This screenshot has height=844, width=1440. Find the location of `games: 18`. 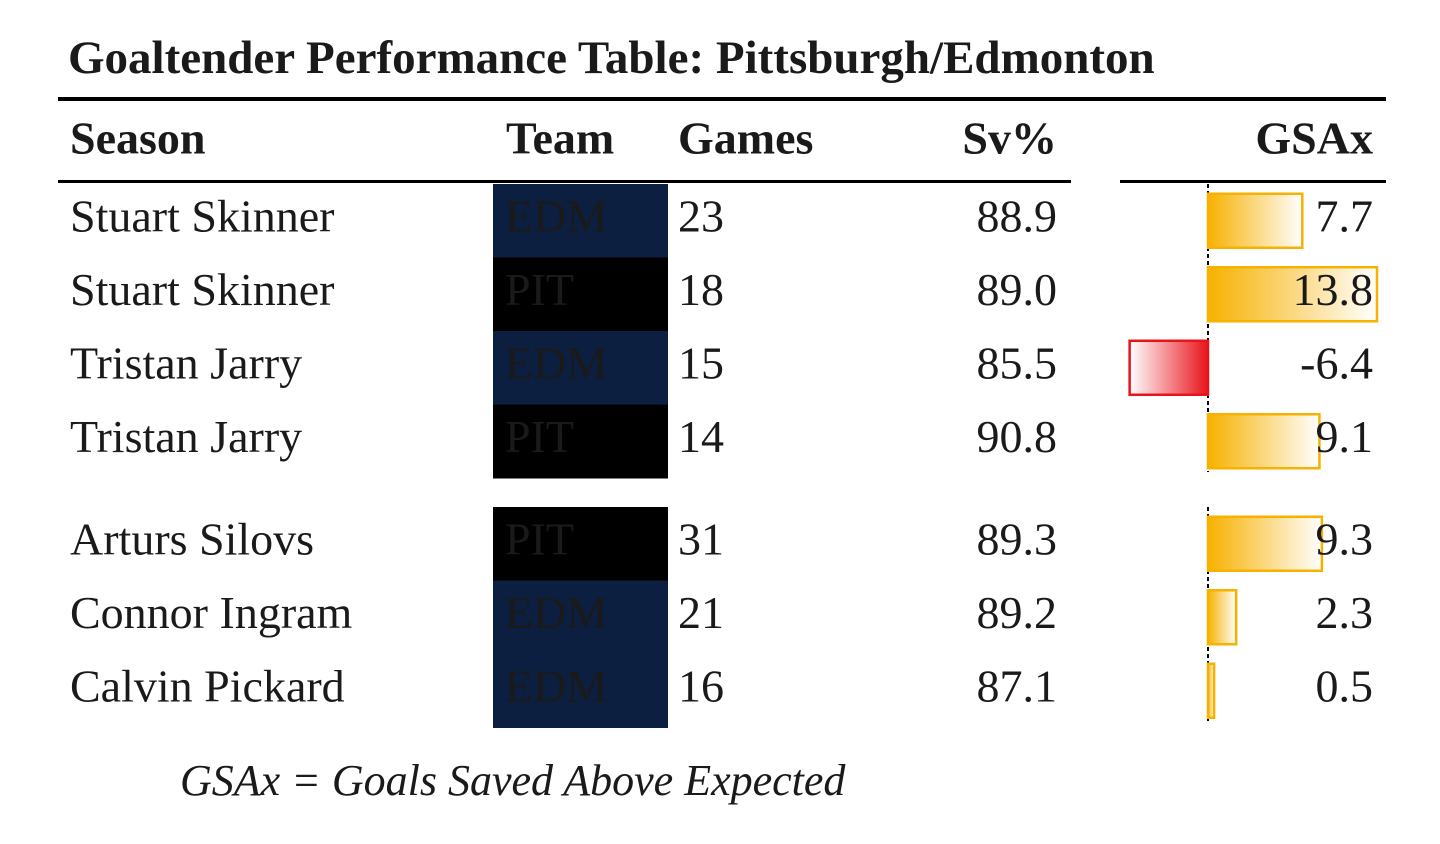

games: 18 is located at coordinates (701, 289).